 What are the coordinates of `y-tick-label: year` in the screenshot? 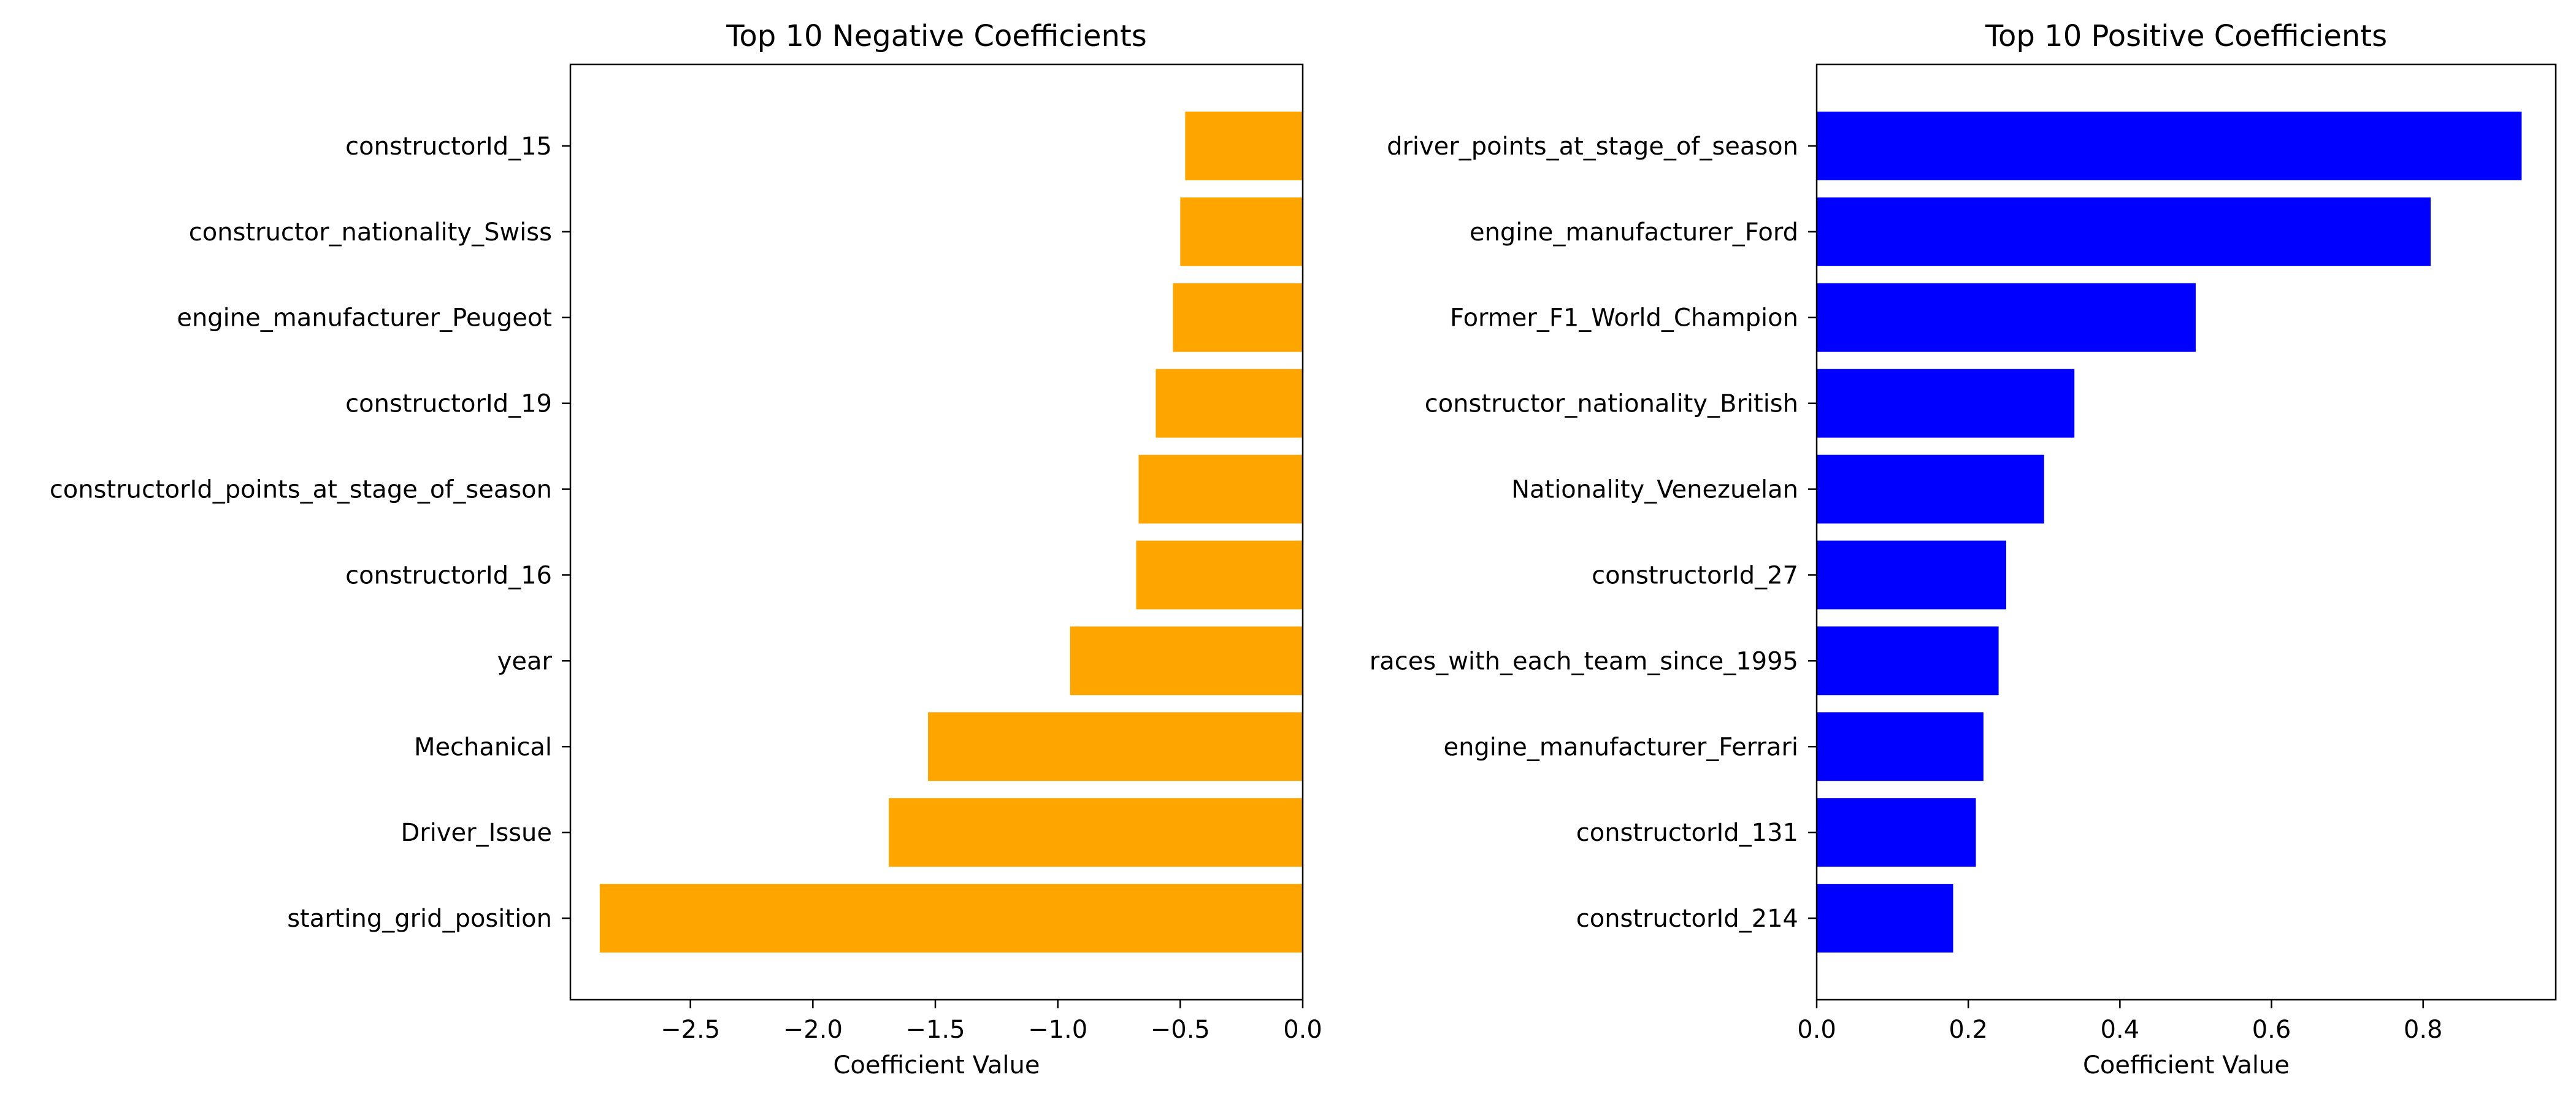 It's located at (525, 661).